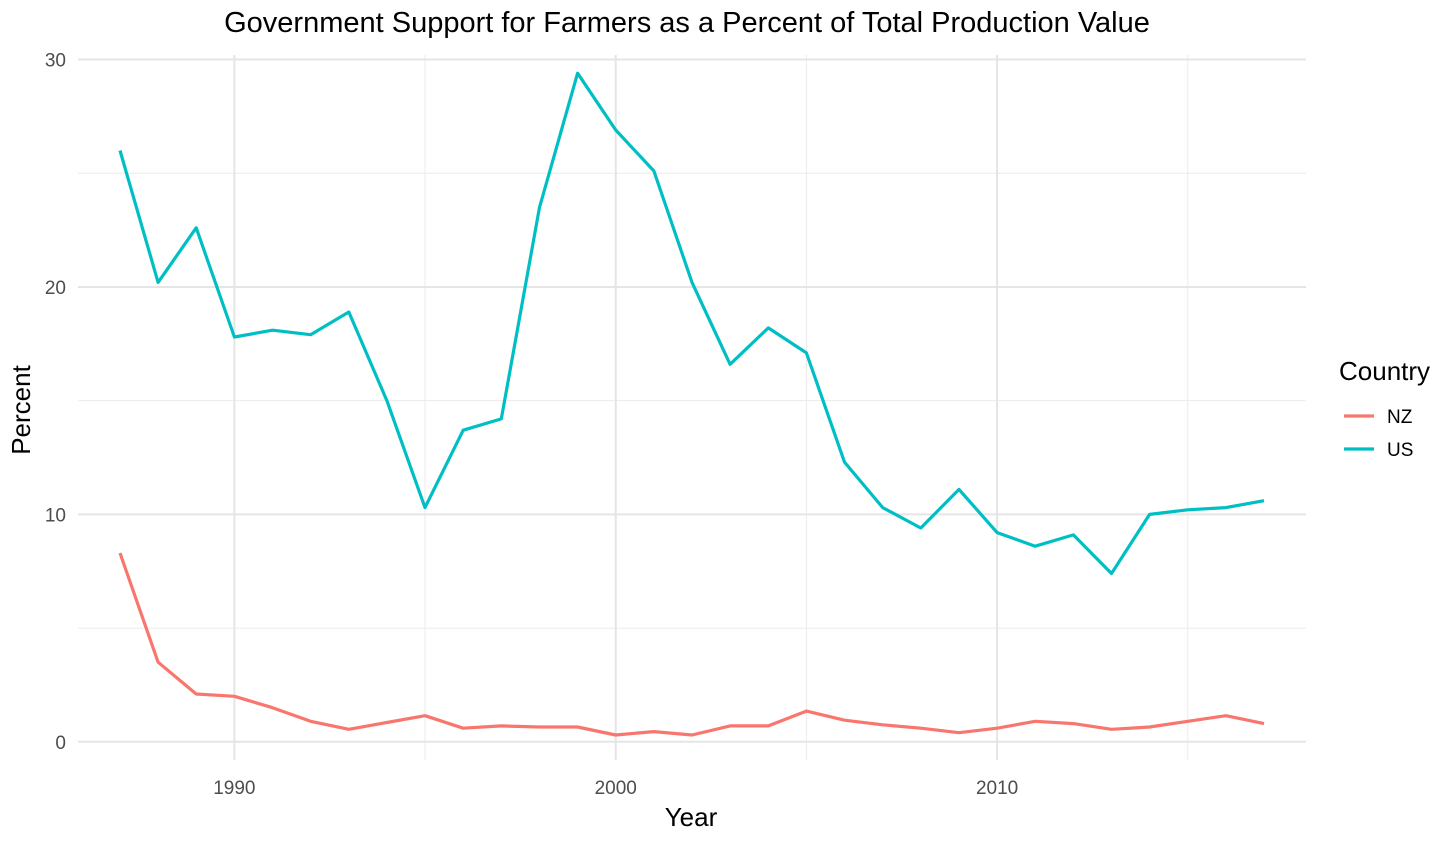 Image resolution: width=1456 pixels, height=843 pixels. What do you see at coordinates (60, 743) in the screenshot?
I see `y-tick-label: 0` at bounding box center [60, 743].